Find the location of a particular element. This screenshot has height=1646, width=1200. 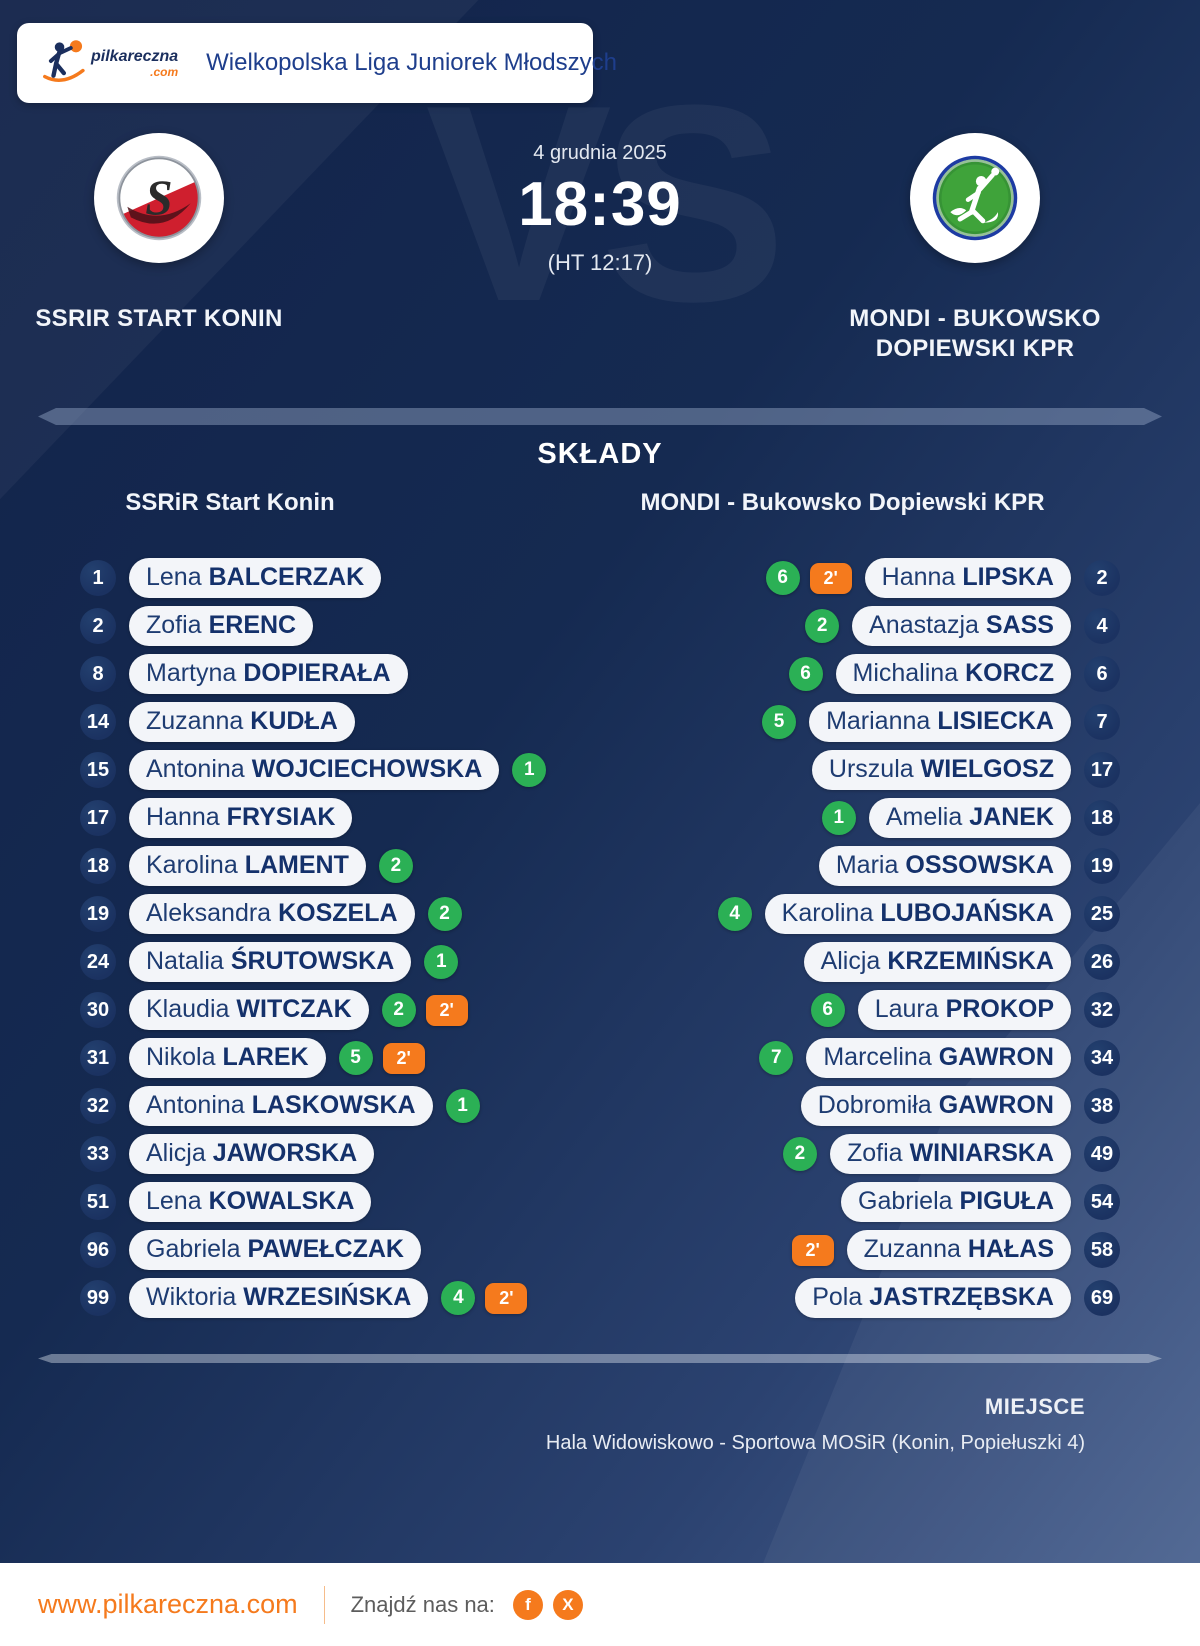

player-row: 8 Martyna DOPIERAŁA is located at coordinates (340, 674).